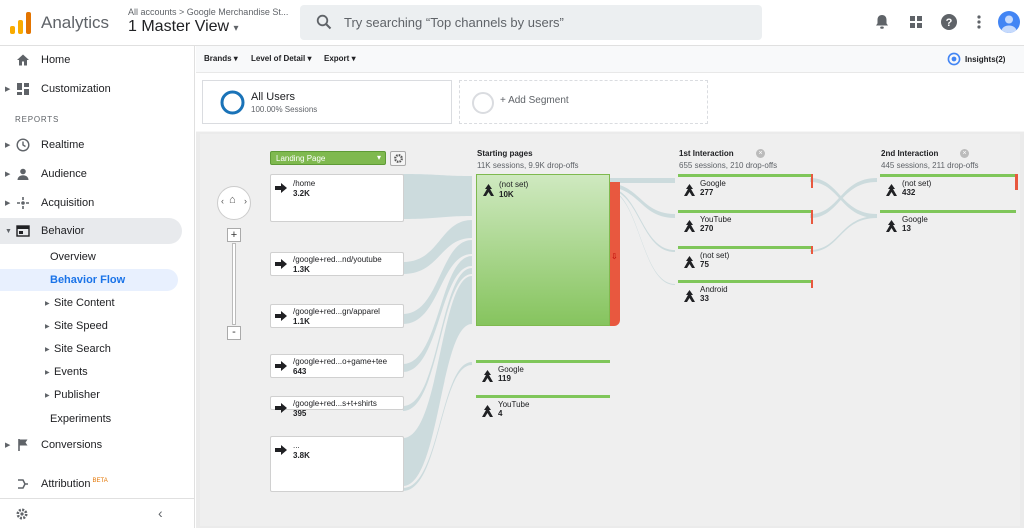  I want to click on interaction-node: (not set) 432, so click(947, 190).